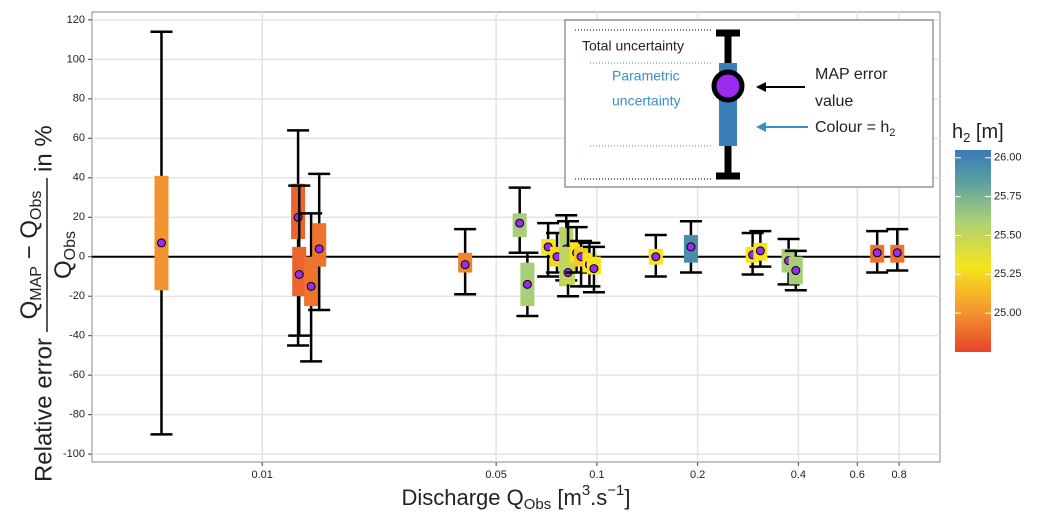 The height and width of the screenshot is (521, 1042). What do you see at coordinates (798, 475) in the screenshot?
I see `x-tick-label: 0.4` at bounding box center [798, 475].